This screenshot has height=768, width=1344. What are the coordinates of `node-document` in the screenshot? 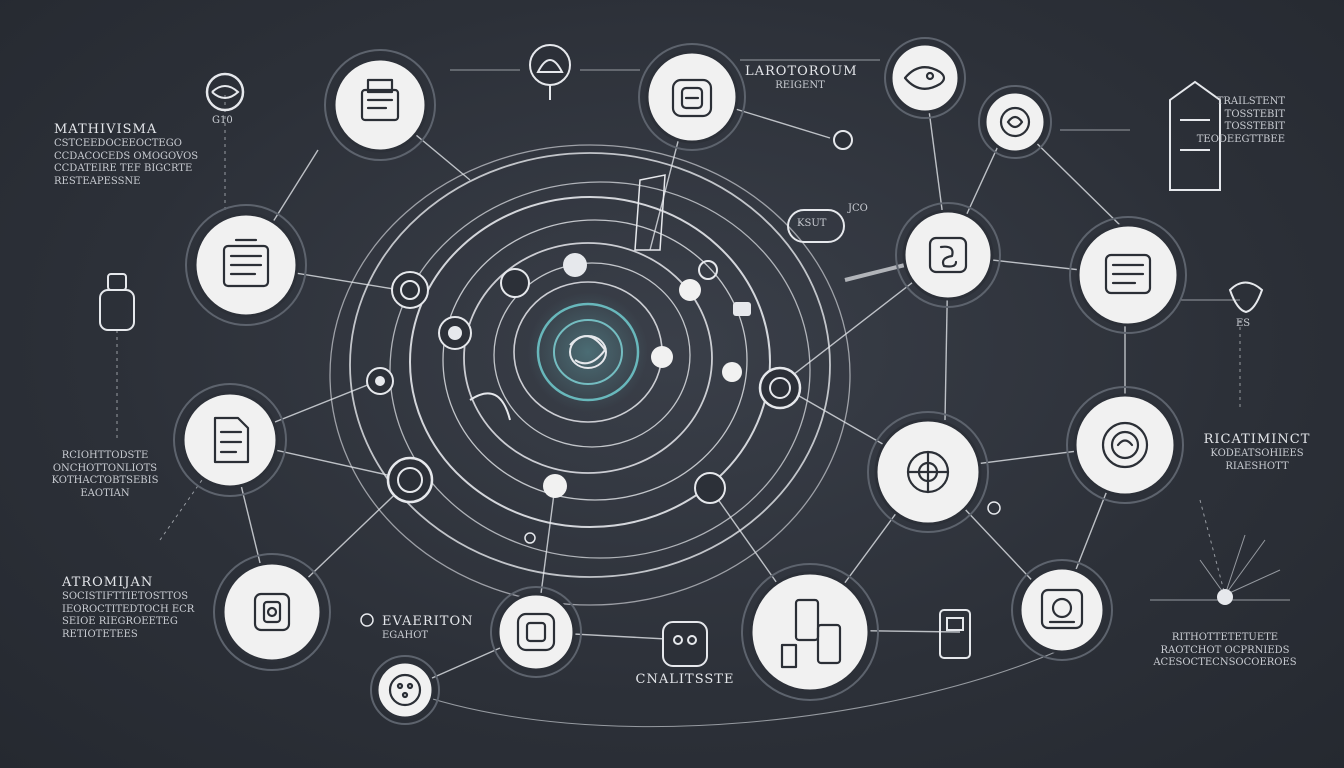 It's located at (230, 440).